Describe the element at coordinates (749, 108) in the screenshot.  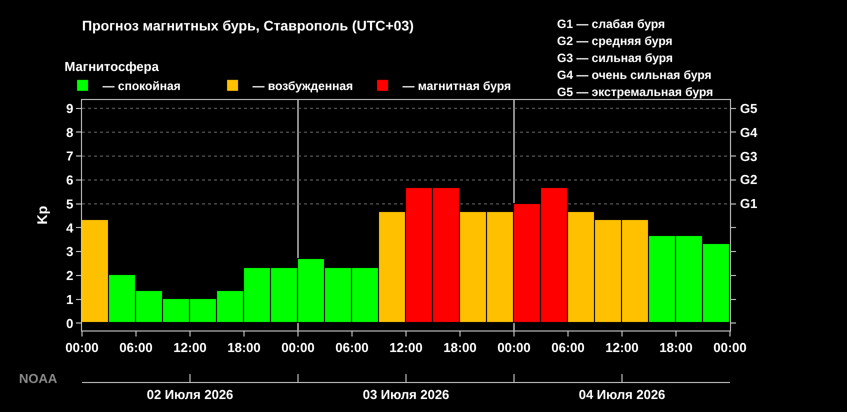
I see `ref-line-label: G5` at that location.